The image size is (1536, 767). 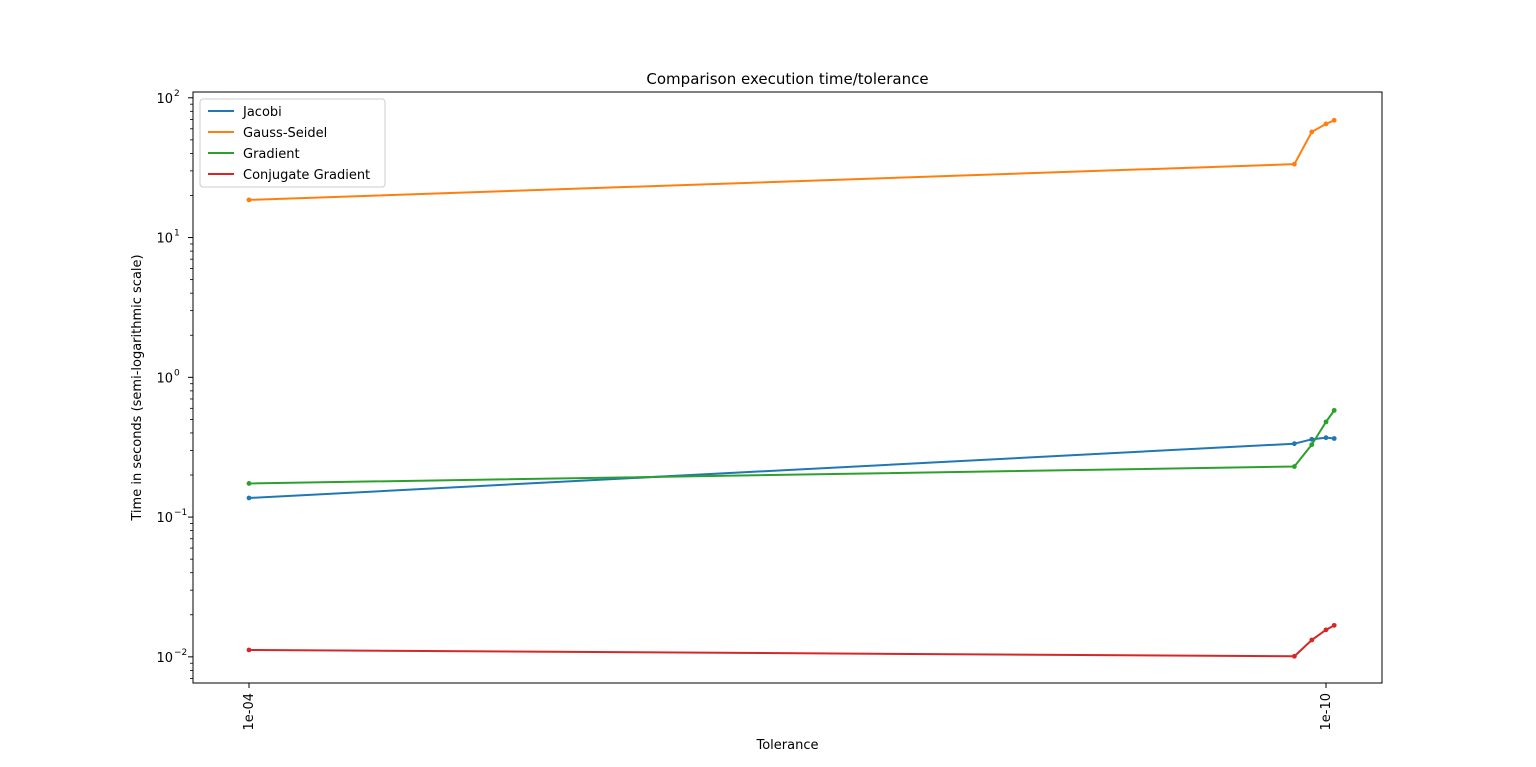 I want to click on y-tick-exponent: 2, so click(x=177, y=94).